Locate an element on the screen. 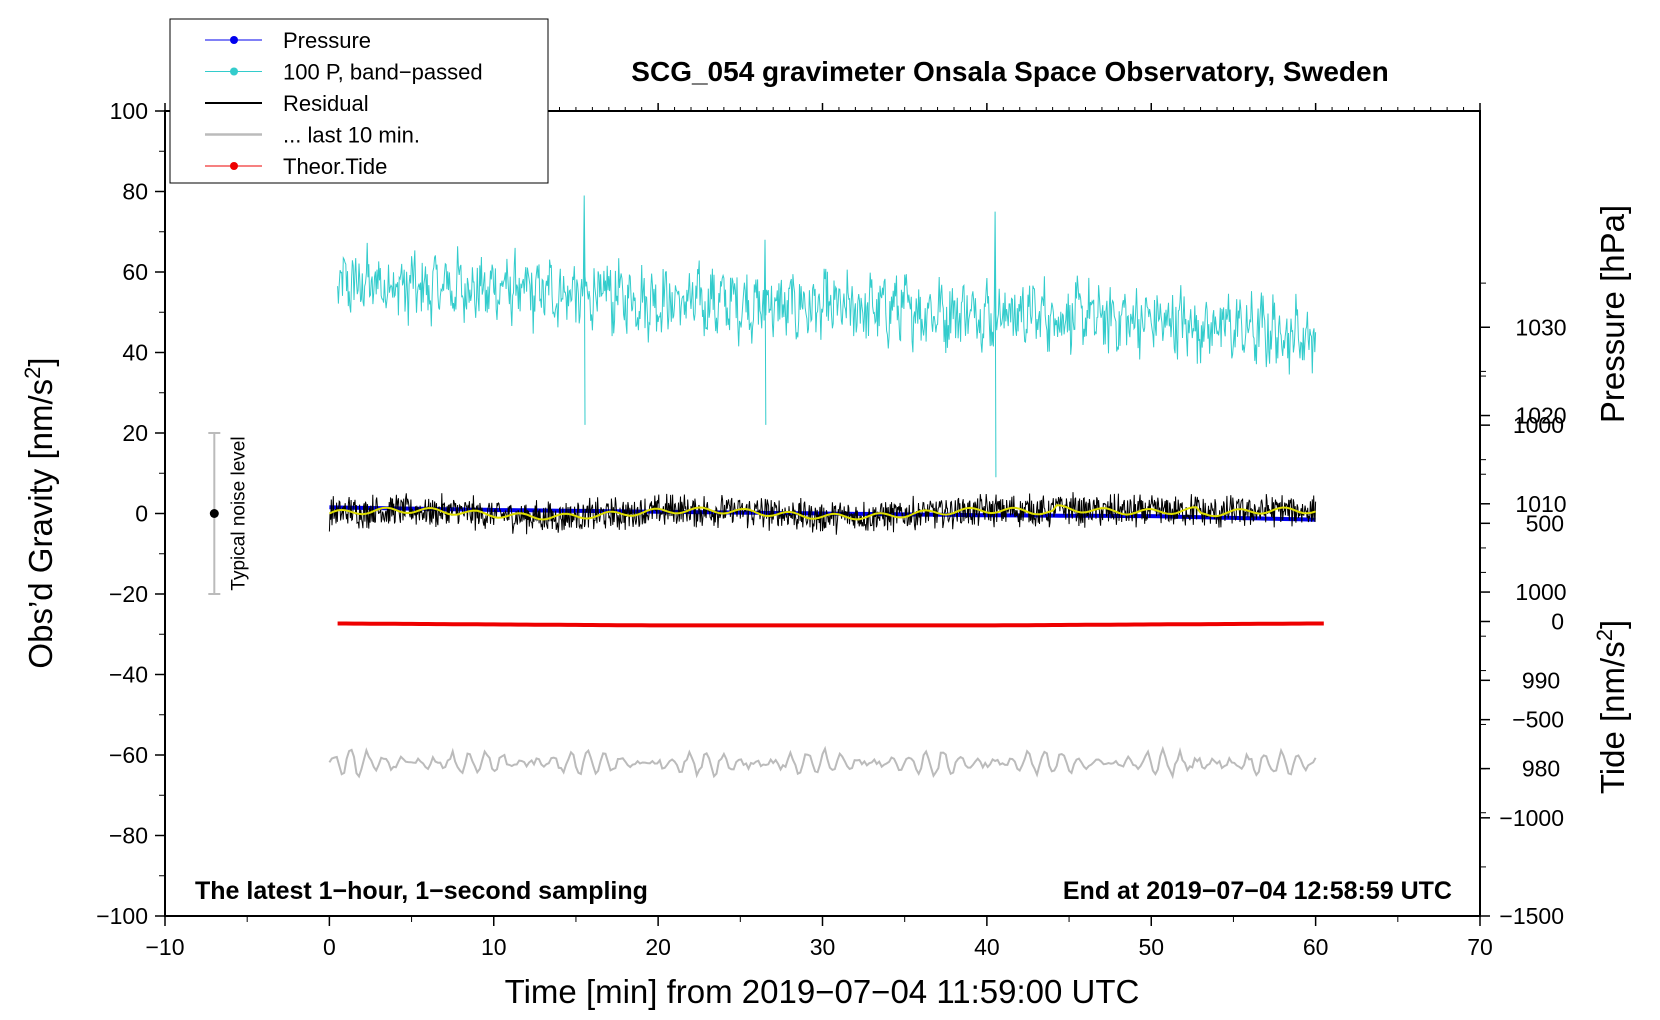 This screenshot has height=1020, width=1660. annotation-sampling: The latest 1−hour, 1−second sampling is located at coordinates (421, 891).